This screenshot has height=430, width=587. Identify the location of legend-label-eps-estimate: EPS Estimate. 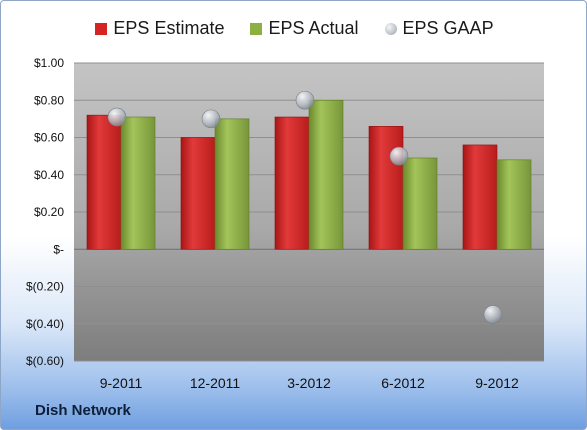
(169, 28).